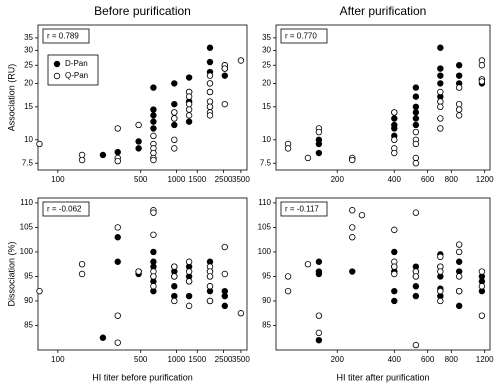 This screenshot has height=392, width=500. I want to click on y-tick-label: 85, so click(266, 325).